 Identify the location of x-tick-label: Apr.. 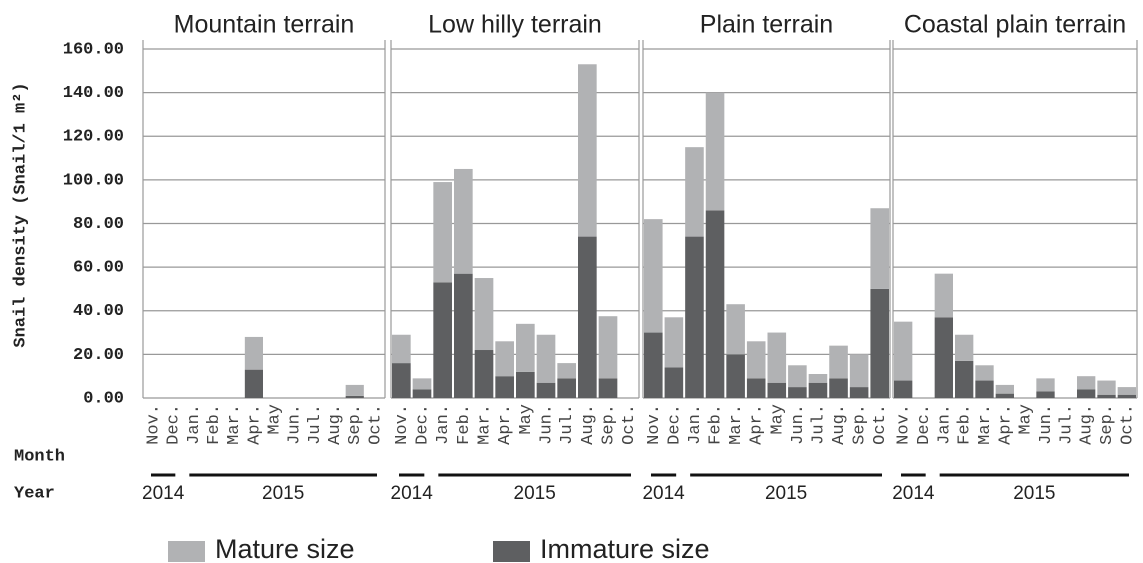
(757, 424).